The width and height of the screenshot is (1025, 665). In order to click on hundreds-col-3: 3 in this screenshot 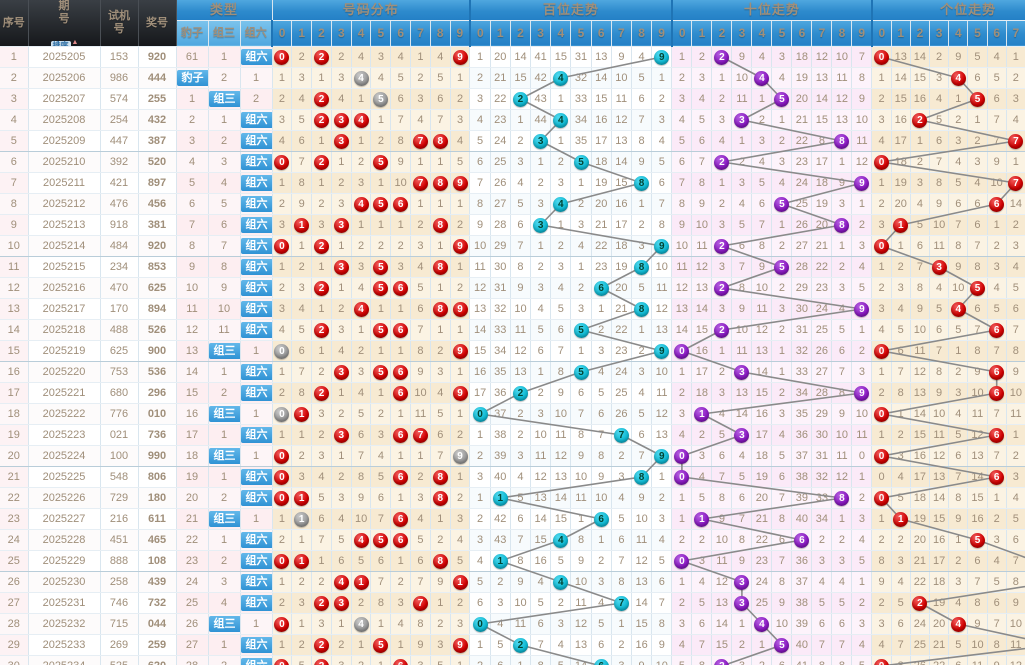, I will do `click(541, 34)`.